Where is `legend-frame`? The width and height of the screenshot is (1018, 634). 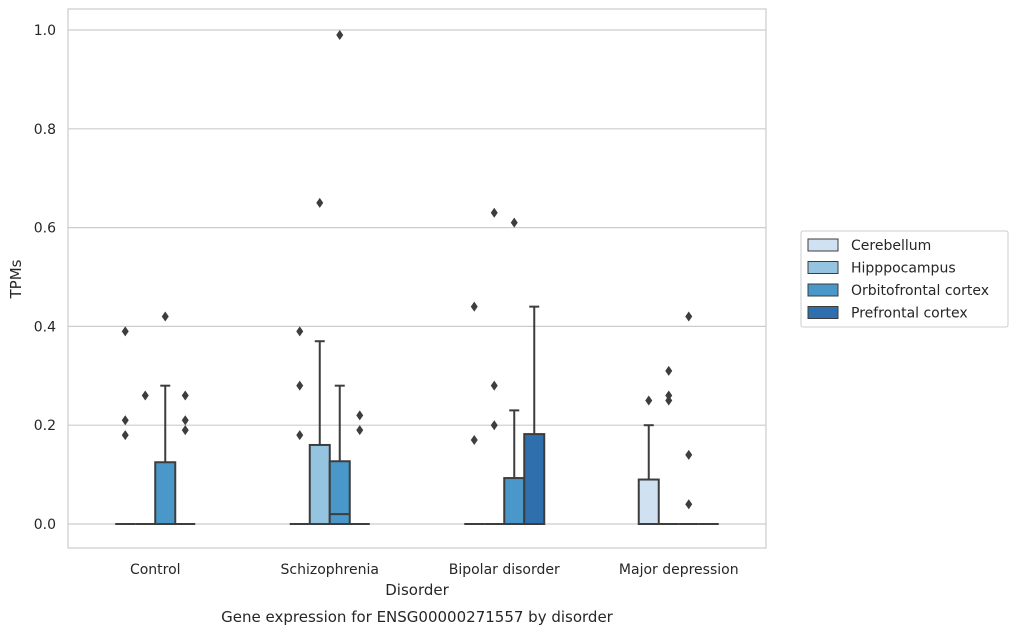
legend-frame is located at coordinates (904, 279).